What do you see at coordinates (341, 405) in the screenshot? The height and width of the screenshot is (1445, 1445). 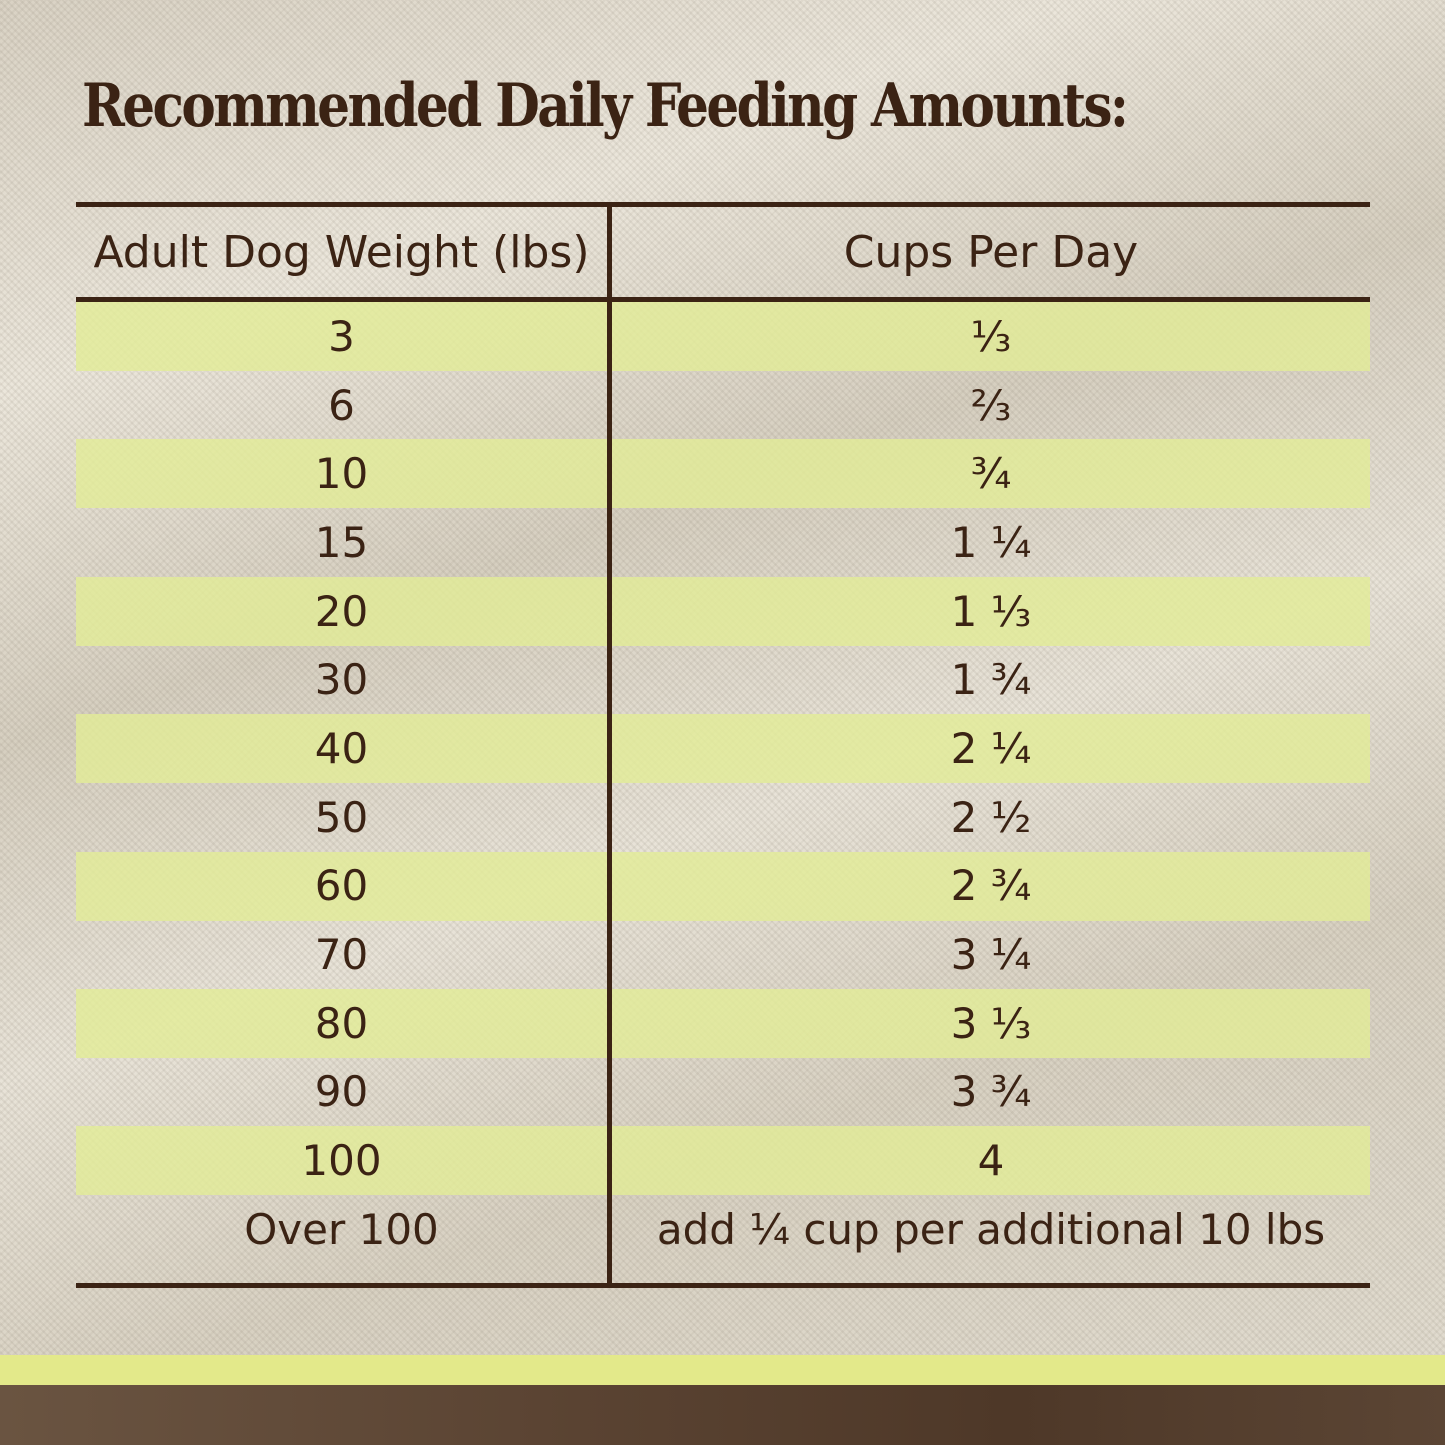 I see `weight-cell: 6` at bounding box center [341, 405].